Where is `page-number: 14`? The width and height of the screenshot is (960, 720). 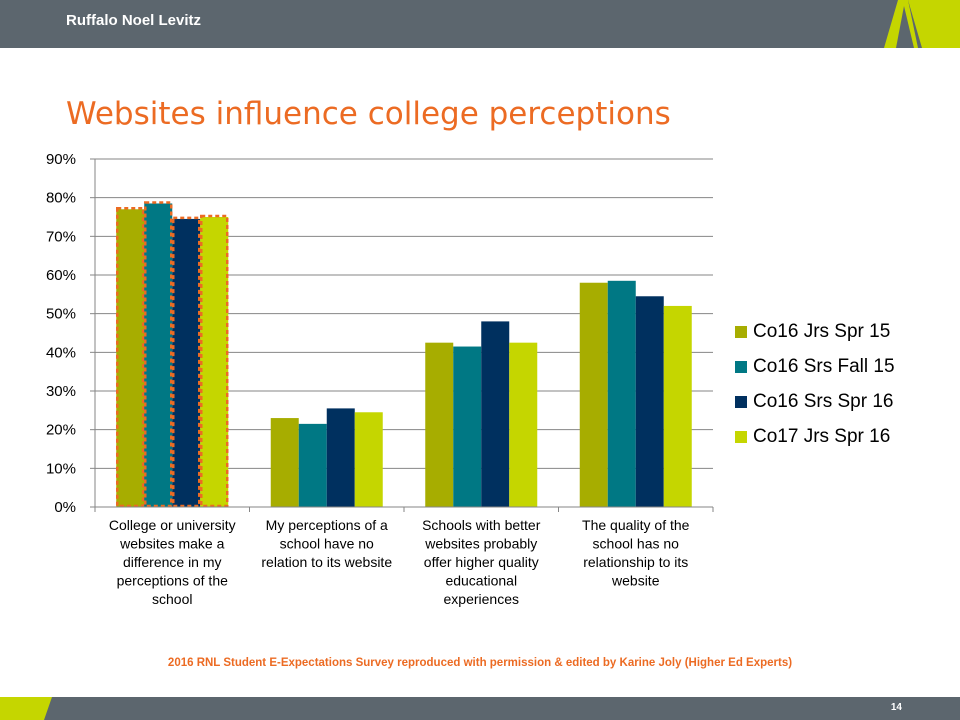 page-number: 14 is located at coordinates (896, 707).